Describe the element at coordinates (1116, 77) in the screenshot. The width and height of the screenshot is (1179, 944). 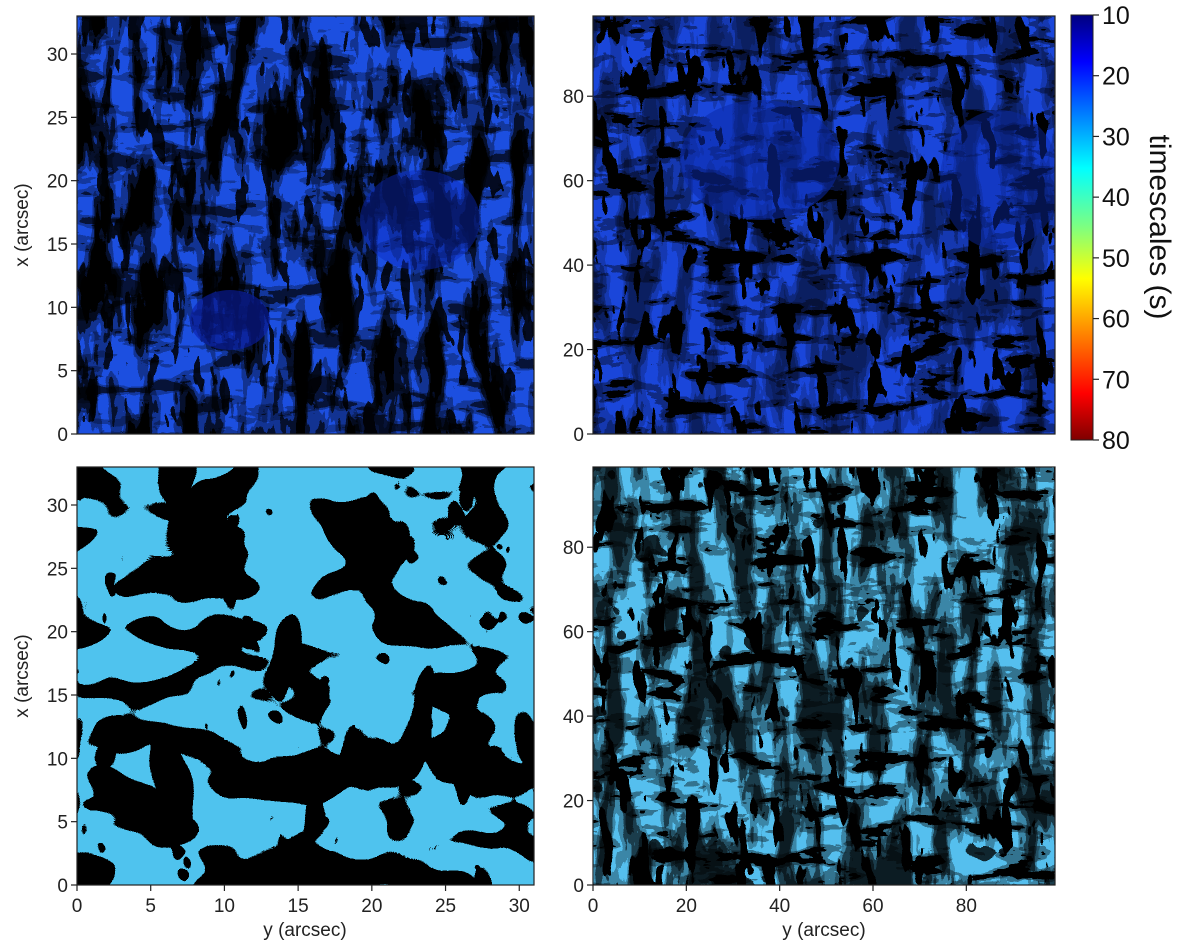
I see `colorbar-tick-label: 20` at that location.